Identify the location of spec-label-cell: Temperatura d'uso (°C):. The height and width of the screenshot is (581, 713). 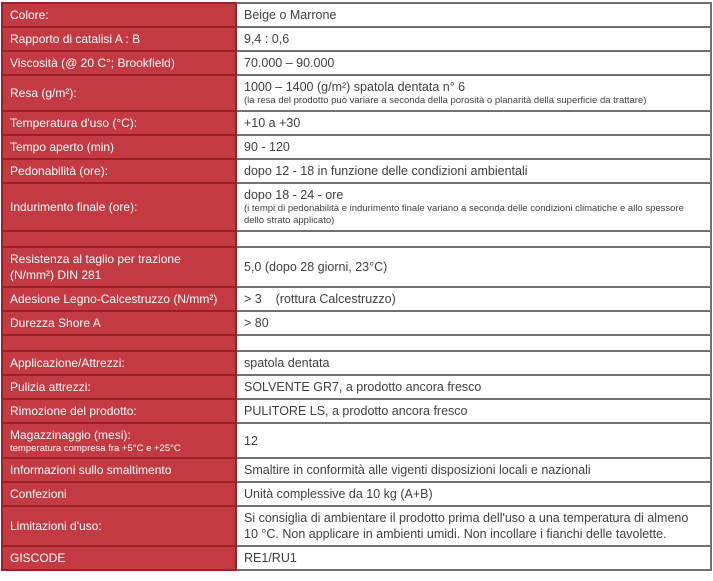
(119, 123).